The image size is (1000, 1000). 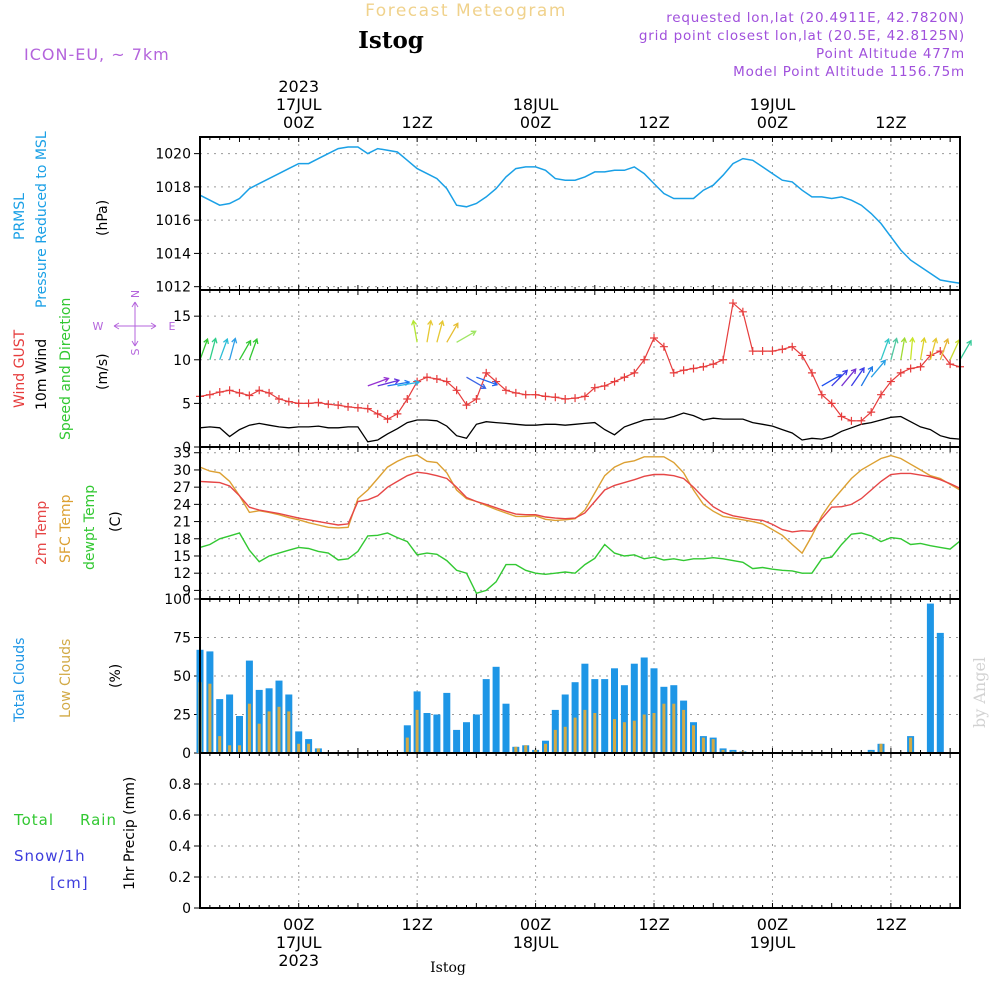 What do you see at coordinates (182, 574) in the screenshot?
I see `temp-ytick-label: 12` at bounding box center [182, 574].